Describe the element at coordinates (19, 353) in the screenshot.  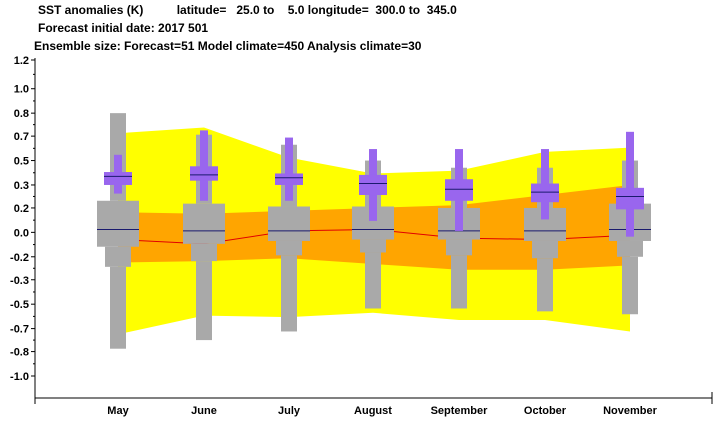
I see `y-tick-label: -0.8` at that location.